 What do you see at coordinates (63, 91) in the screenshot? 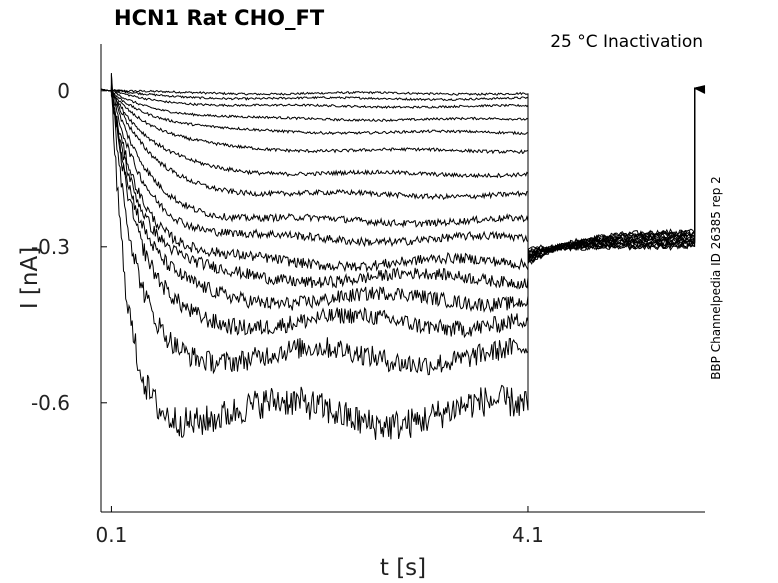
I see `y-tick-label: 0` at bounding box center [63, 91].